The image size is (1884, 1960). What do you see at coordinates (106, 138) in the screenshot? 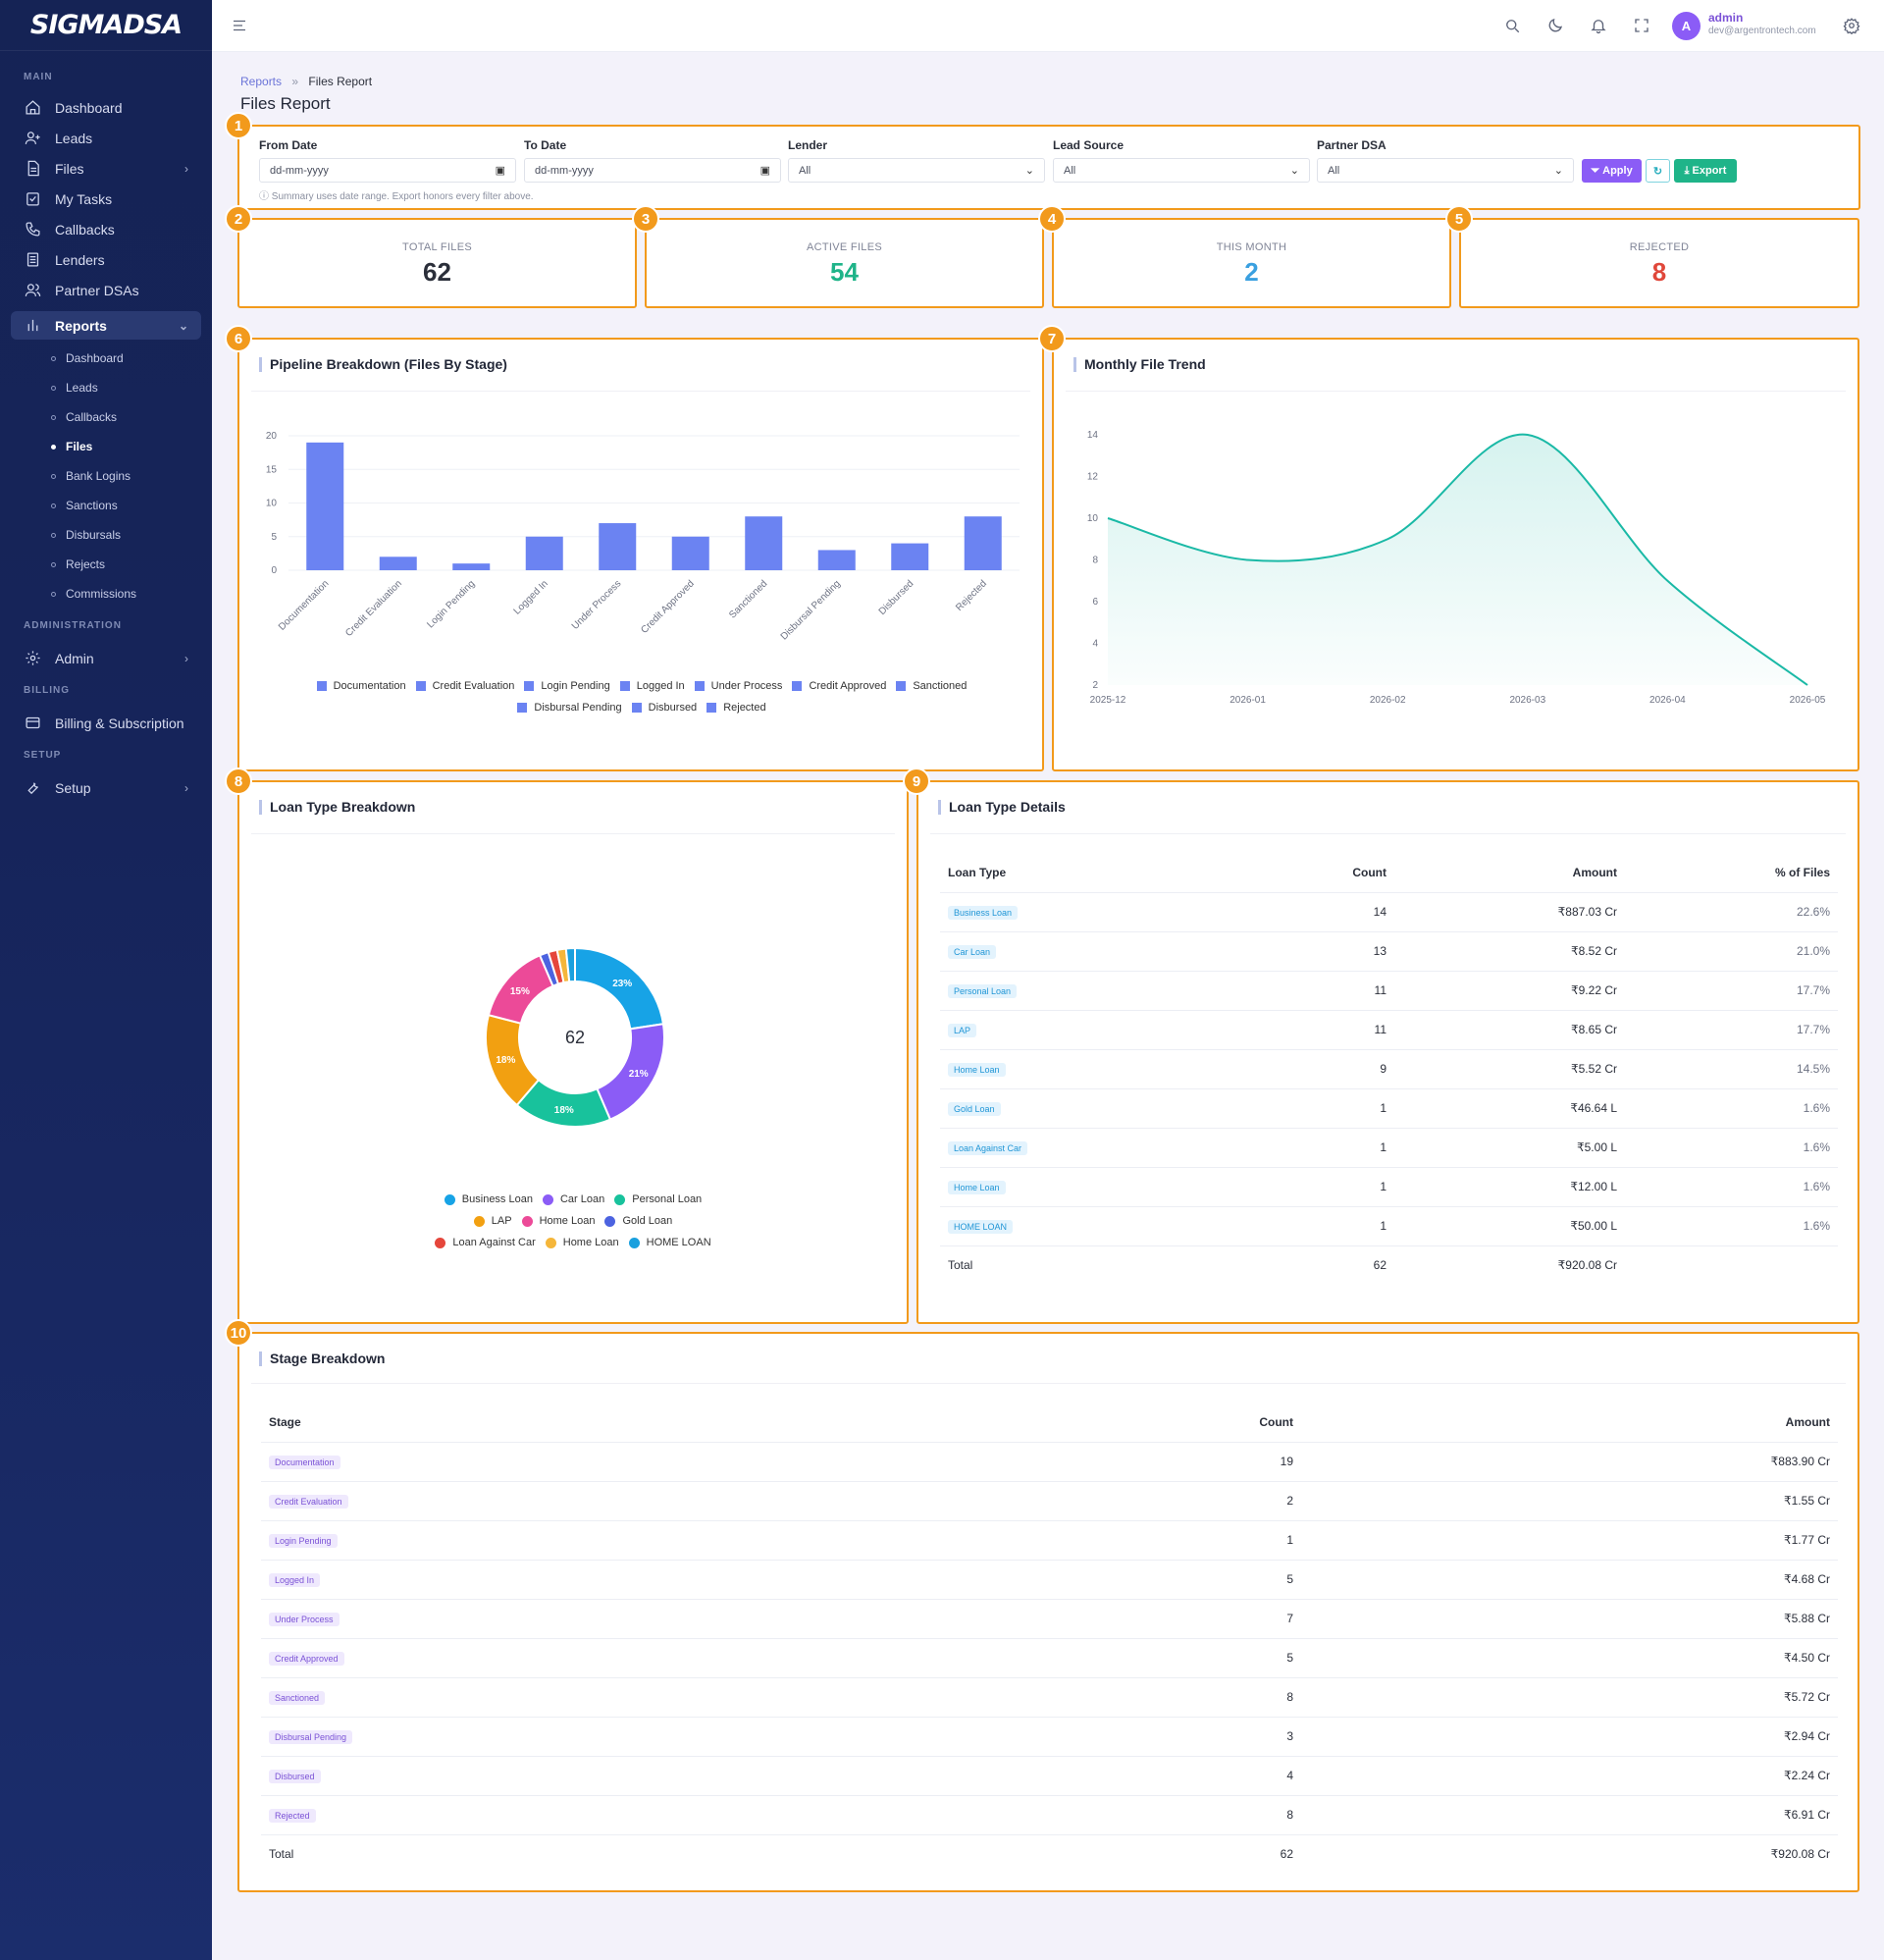
I see `sidebar-item-leads: Leads` at bounding box center [106, 138].